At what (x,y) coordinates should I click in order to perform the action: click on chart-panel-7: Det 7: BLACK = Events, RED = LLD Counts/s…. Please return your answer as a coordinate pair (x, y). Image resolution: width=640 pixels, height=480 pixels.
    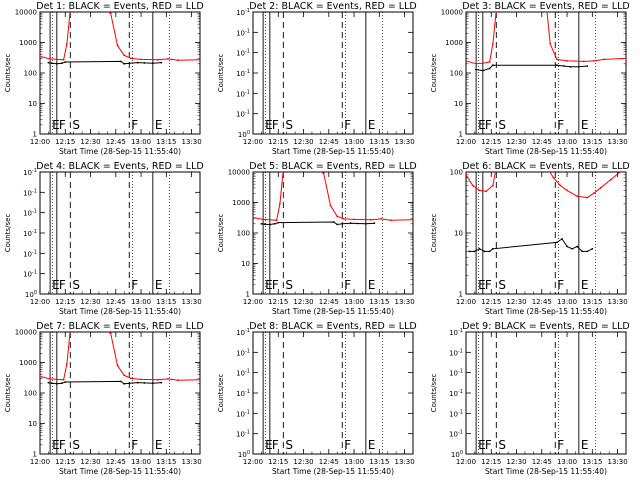
    Looking at the image, I should click on (104, 398).